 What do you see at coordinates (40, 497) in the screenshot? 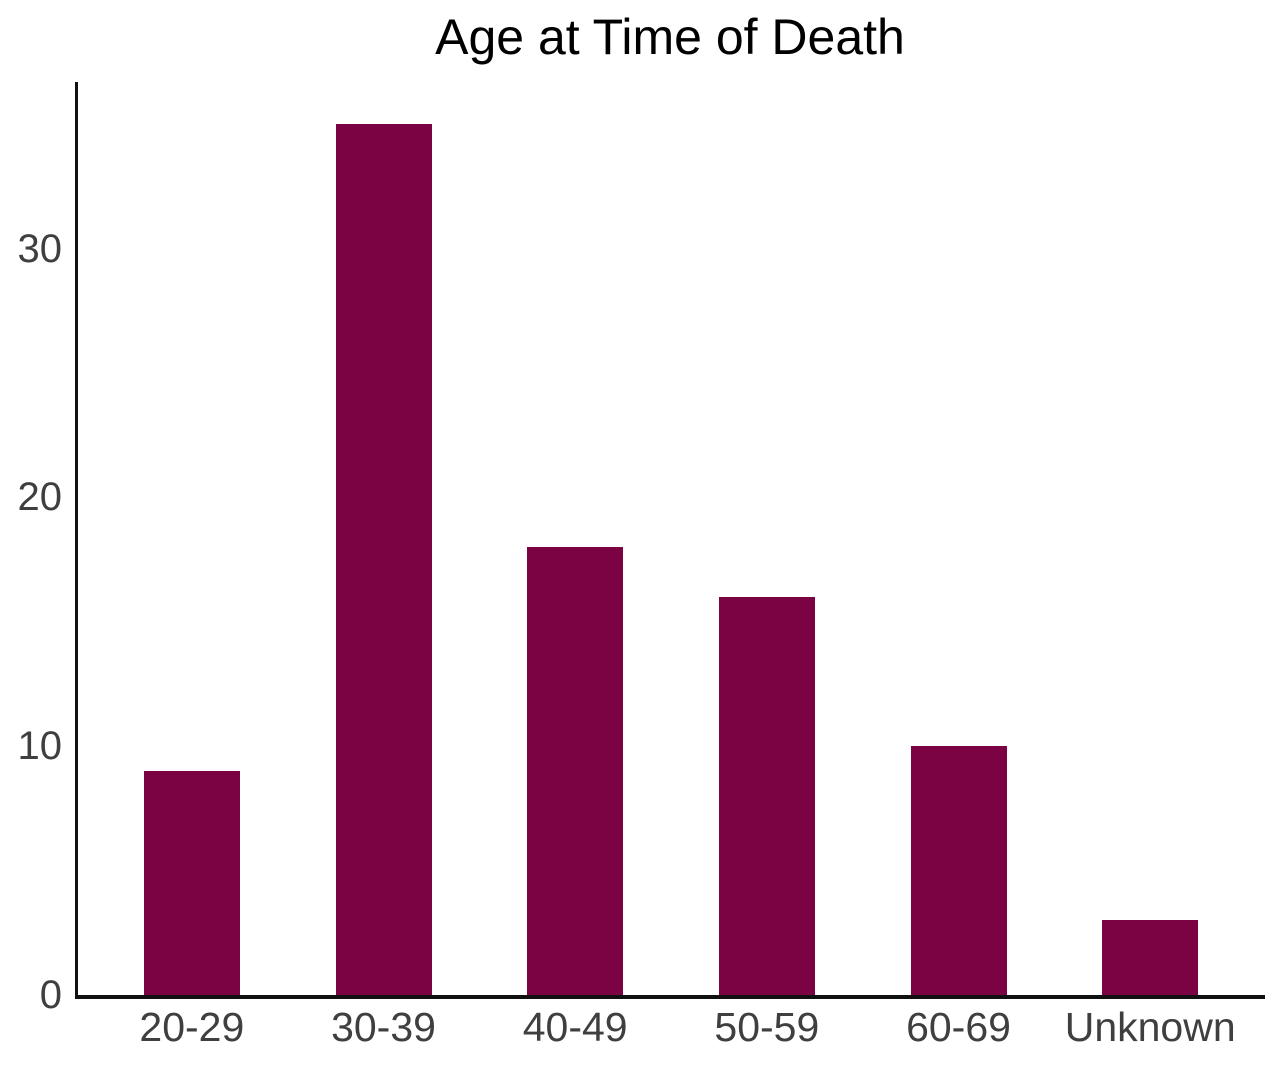
I see `y-tick-label: 20` at bounding box center [40, 497].